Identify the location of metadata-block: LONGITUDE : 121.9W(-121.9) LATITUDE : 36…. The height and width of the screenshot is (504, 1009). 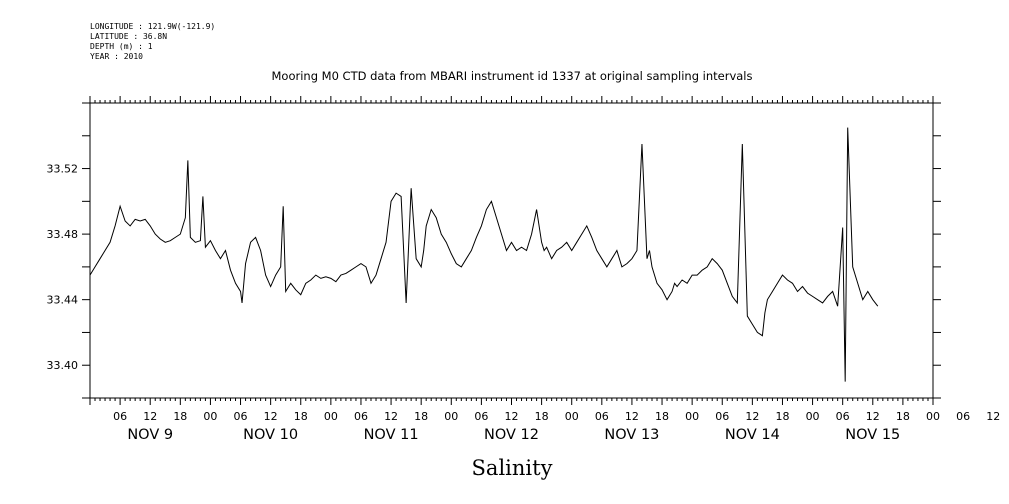
(152, 42).